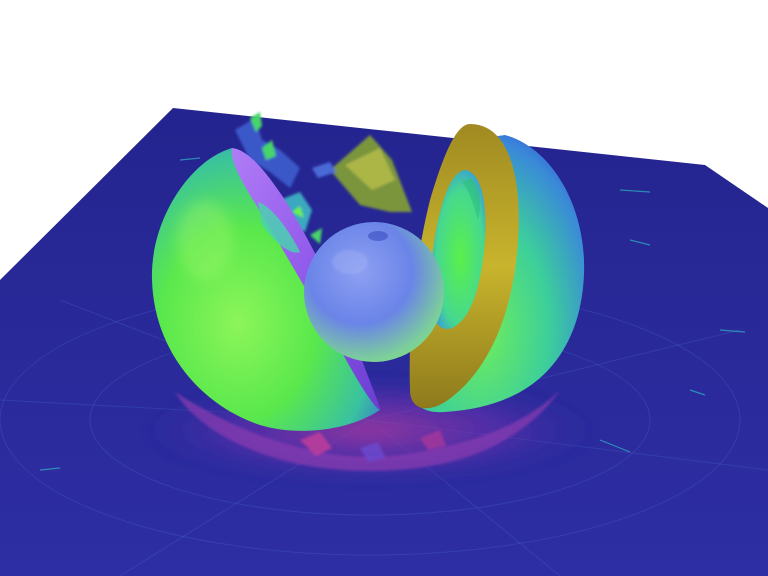  What do you see at coordinates (374, 292) in the screenshot?
I see `inner-core-sphere` at bounding box center [374, 292].